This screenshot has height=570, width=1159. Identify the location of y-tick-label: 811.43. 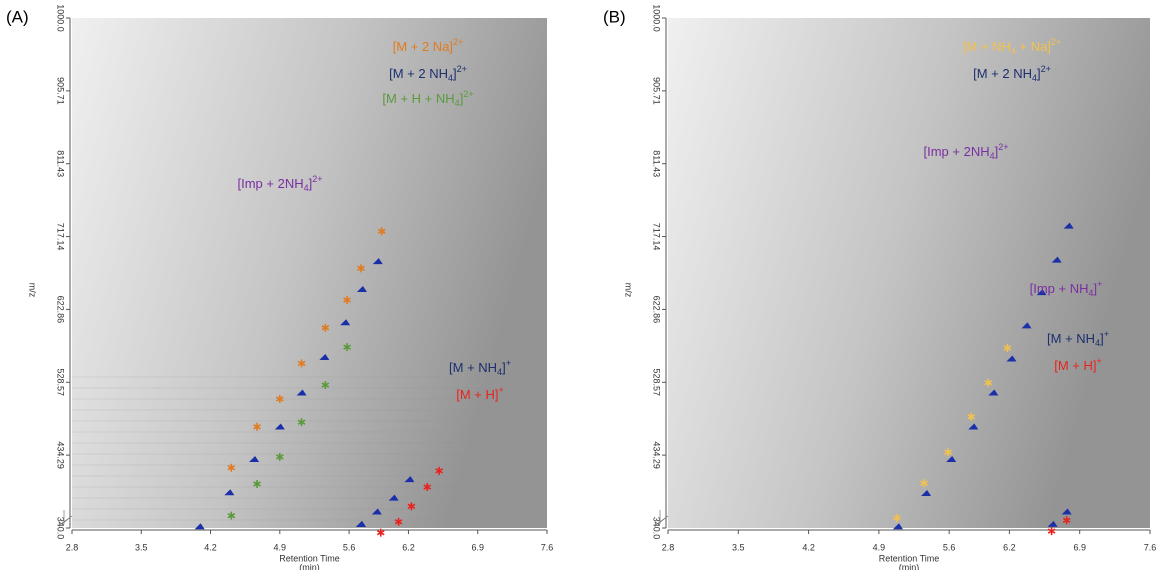
(61, 163).